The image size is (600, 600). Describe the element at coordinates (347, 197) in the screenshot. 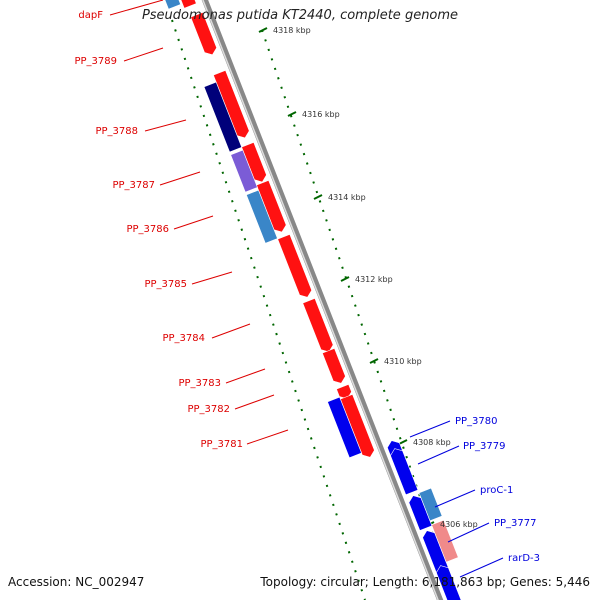

I see `tick-label: 4314 kbp` at that location.